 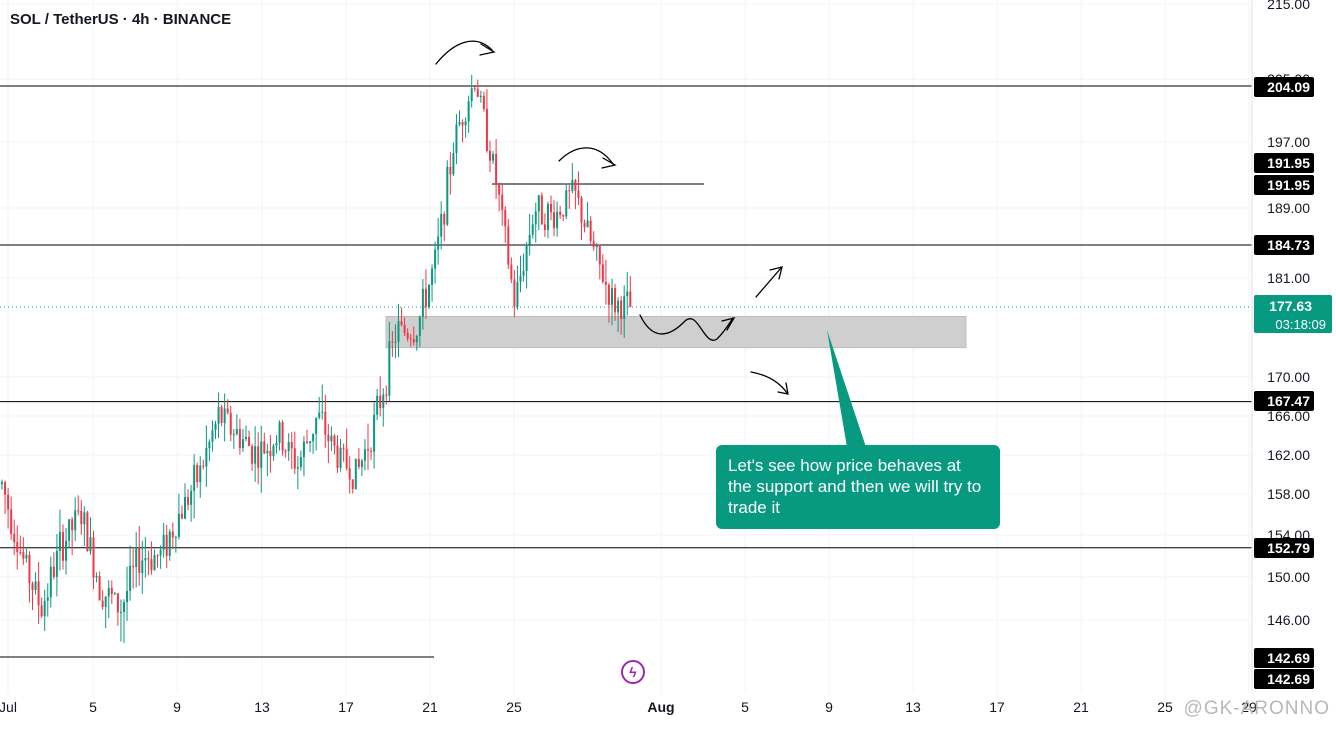 I want to click on price-tag-text: 142.69, so click(x=1288, y=679).